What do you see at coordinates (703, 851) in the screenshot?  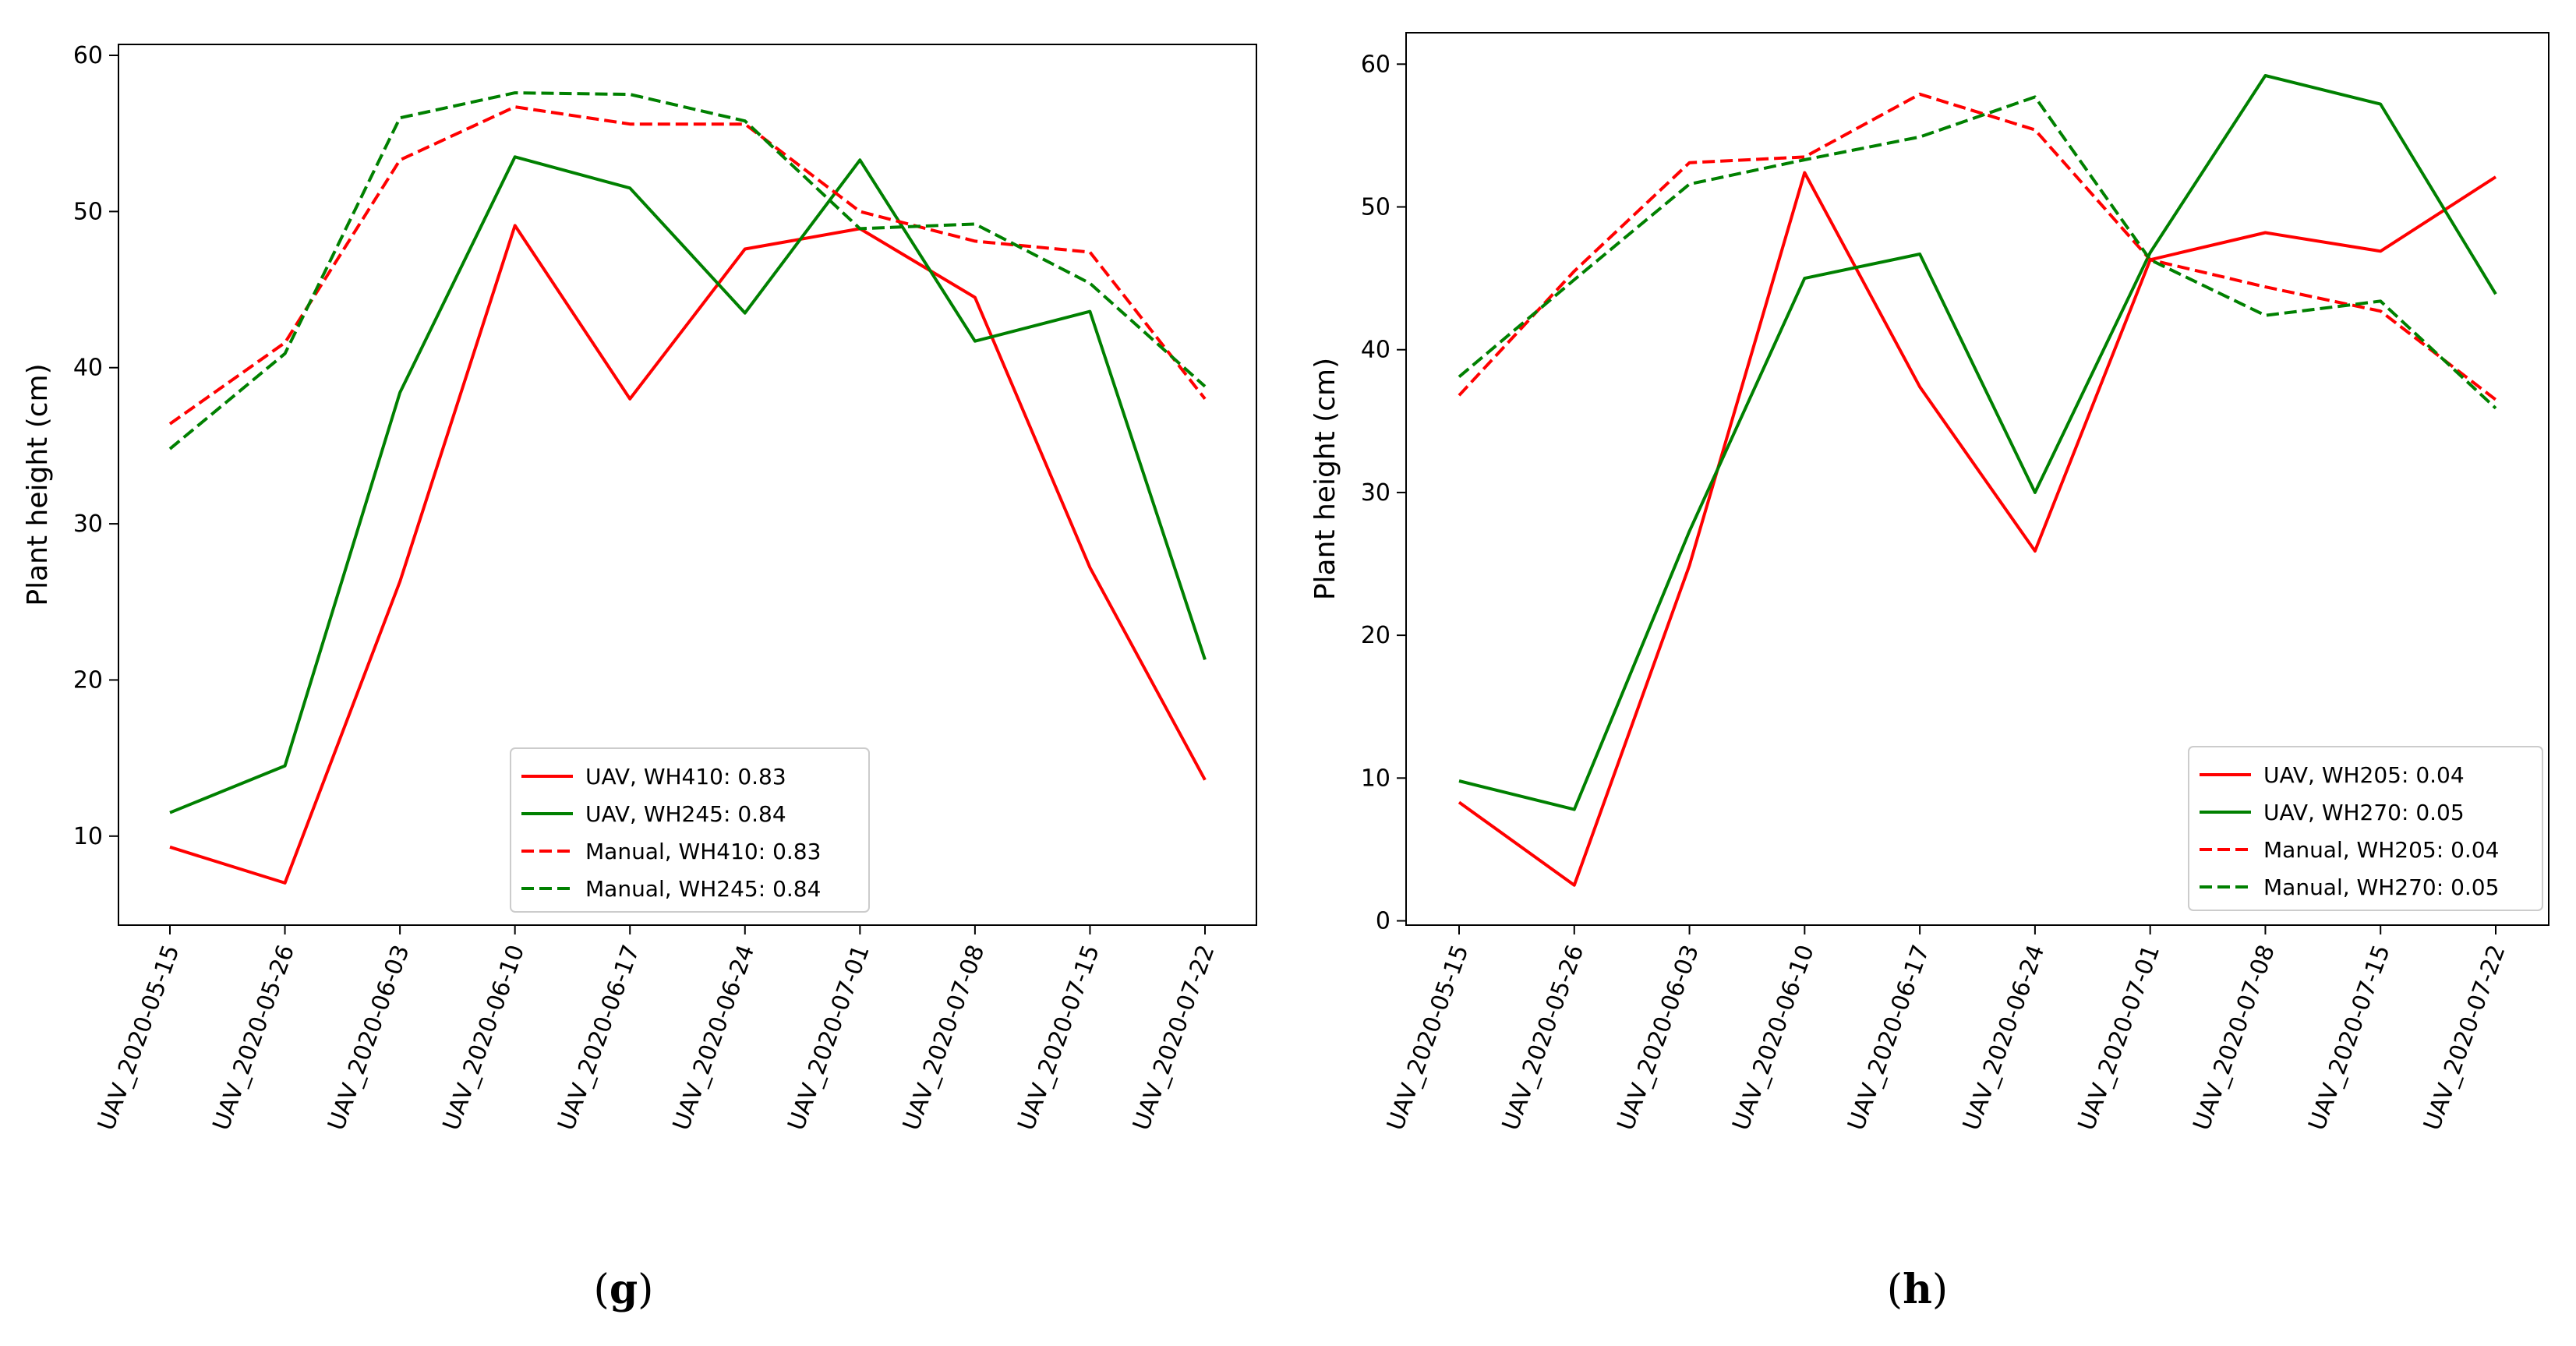 I see `legend-entry: Manual, WH410: 0.83` at bounding box center [703, 851].